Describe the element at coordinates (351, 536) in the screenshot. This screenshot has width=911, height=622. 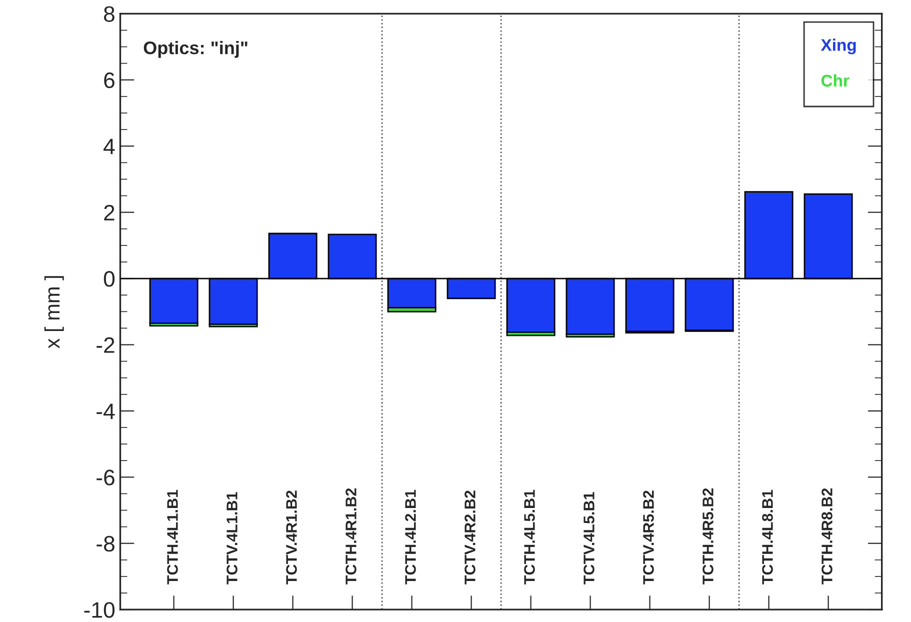
I see `x-tick-label: TCTH.4R1.B2` at that location.